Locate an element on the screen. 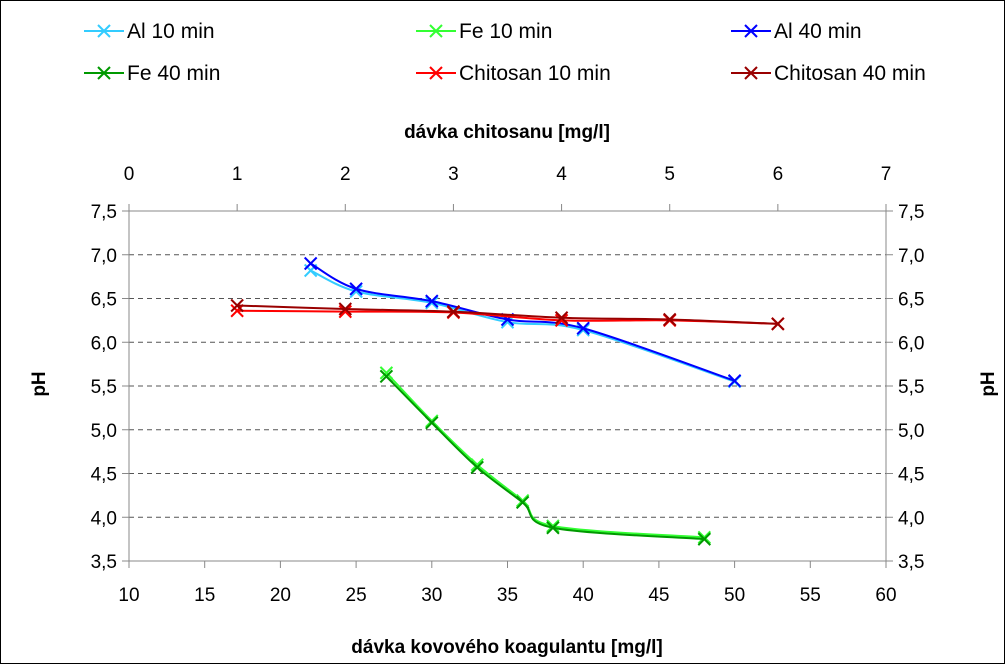 The image size is (1005, 664). y-tick-label: 4,5 is located at coordinates (104, 475).